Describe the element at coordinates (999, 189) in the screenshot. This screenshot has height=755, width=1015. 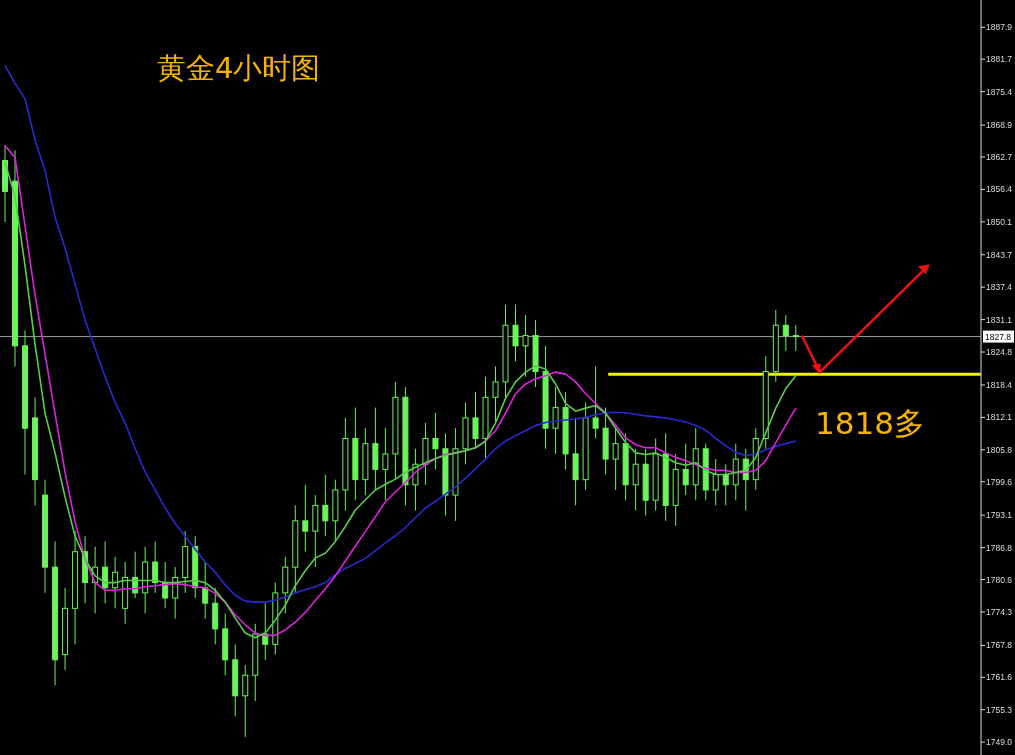
I see `y-tick-label: 1856.4` at that location.